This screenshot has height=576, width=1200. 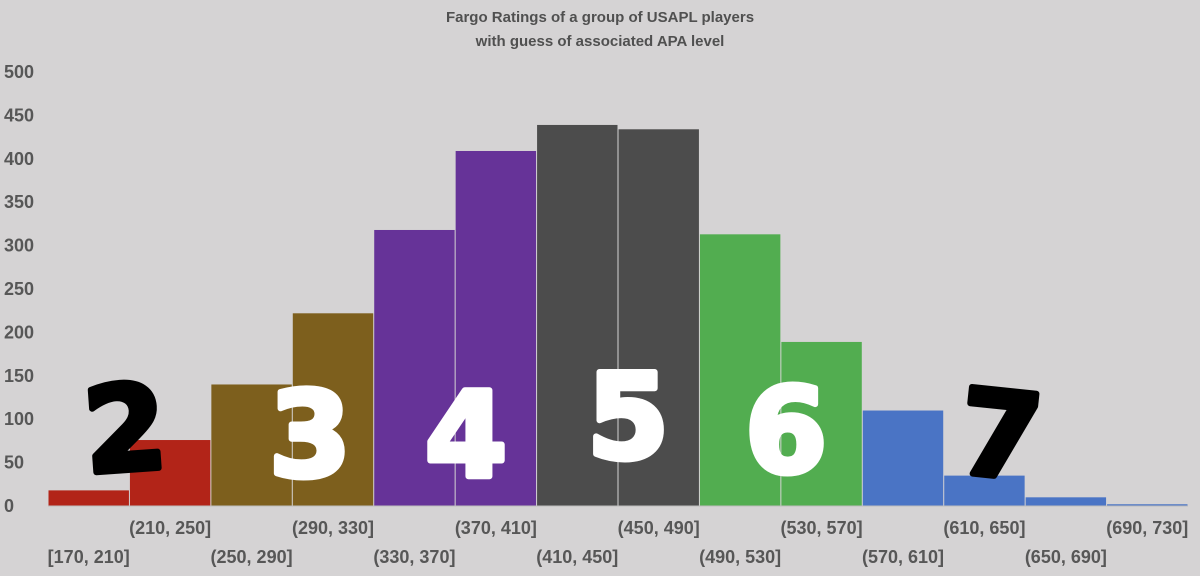 I want to click on level-annotation: 4, so click(x=466, y=435).